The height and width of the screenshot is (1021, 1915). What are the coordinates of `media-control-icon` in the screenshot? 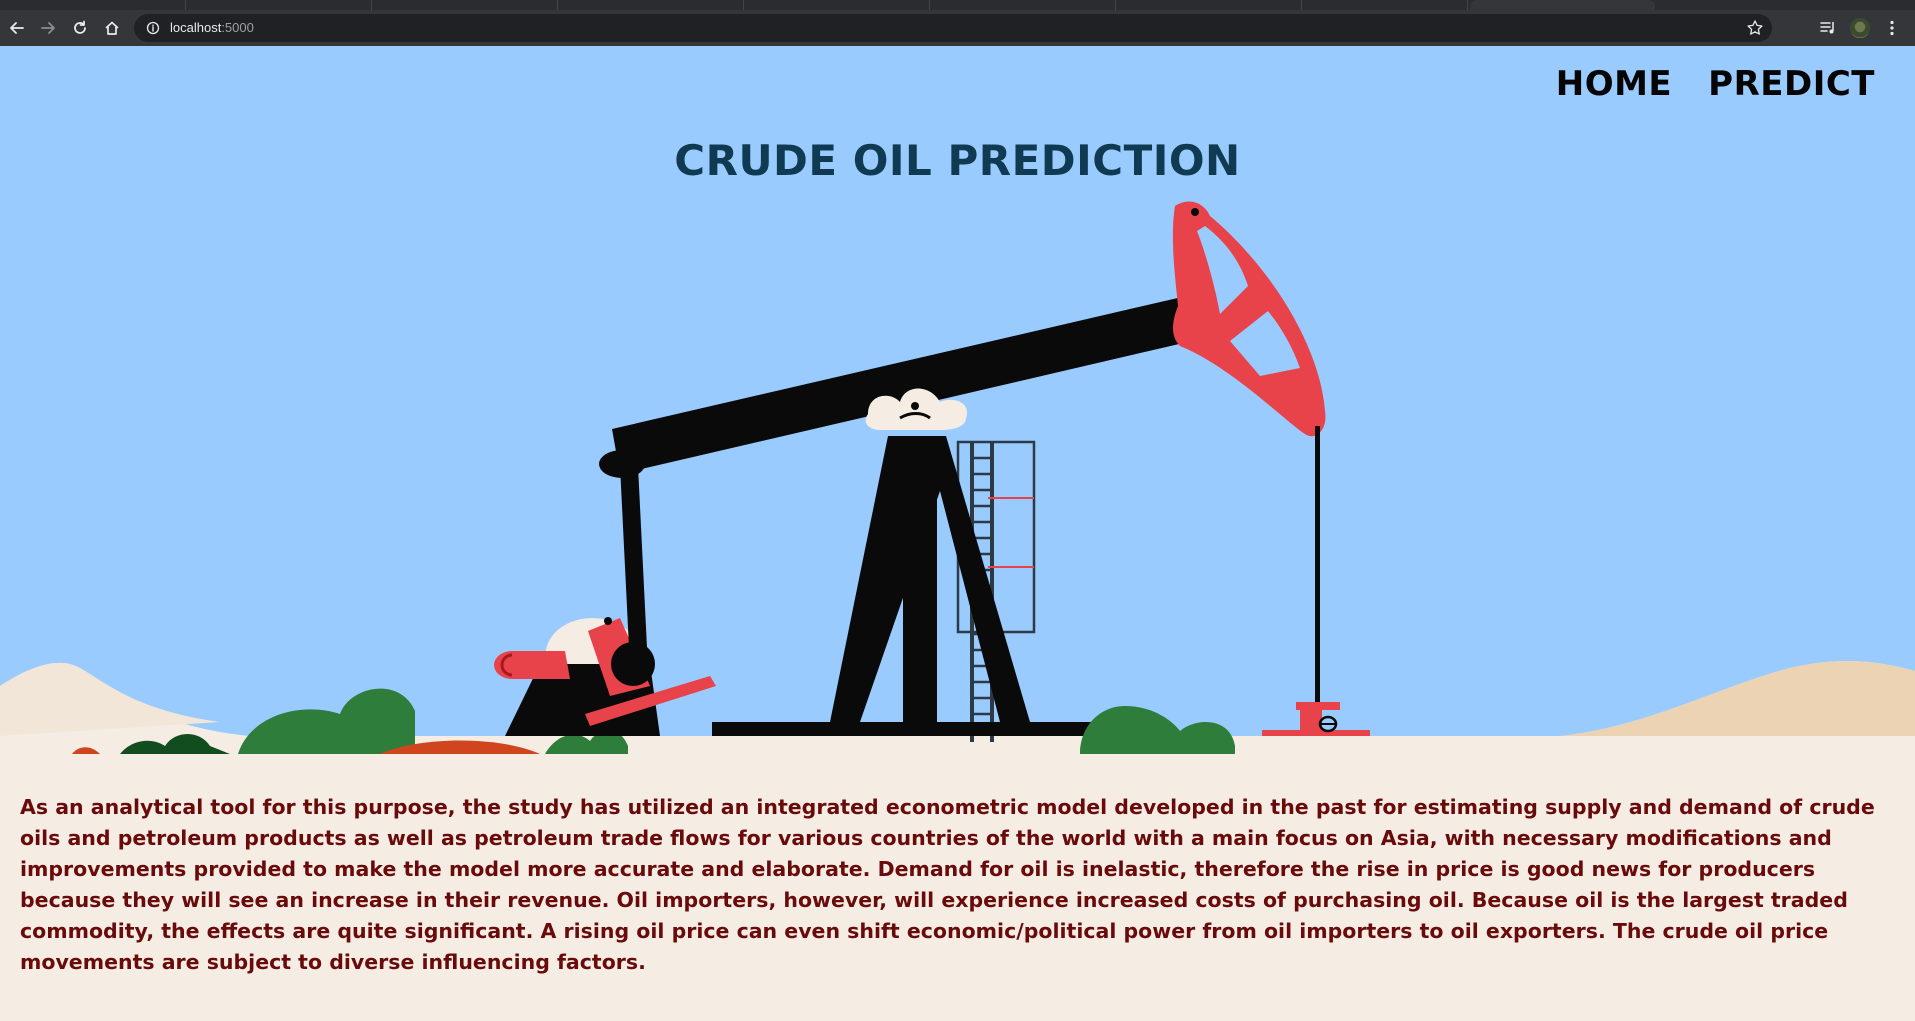 It's located at (1827, 28).